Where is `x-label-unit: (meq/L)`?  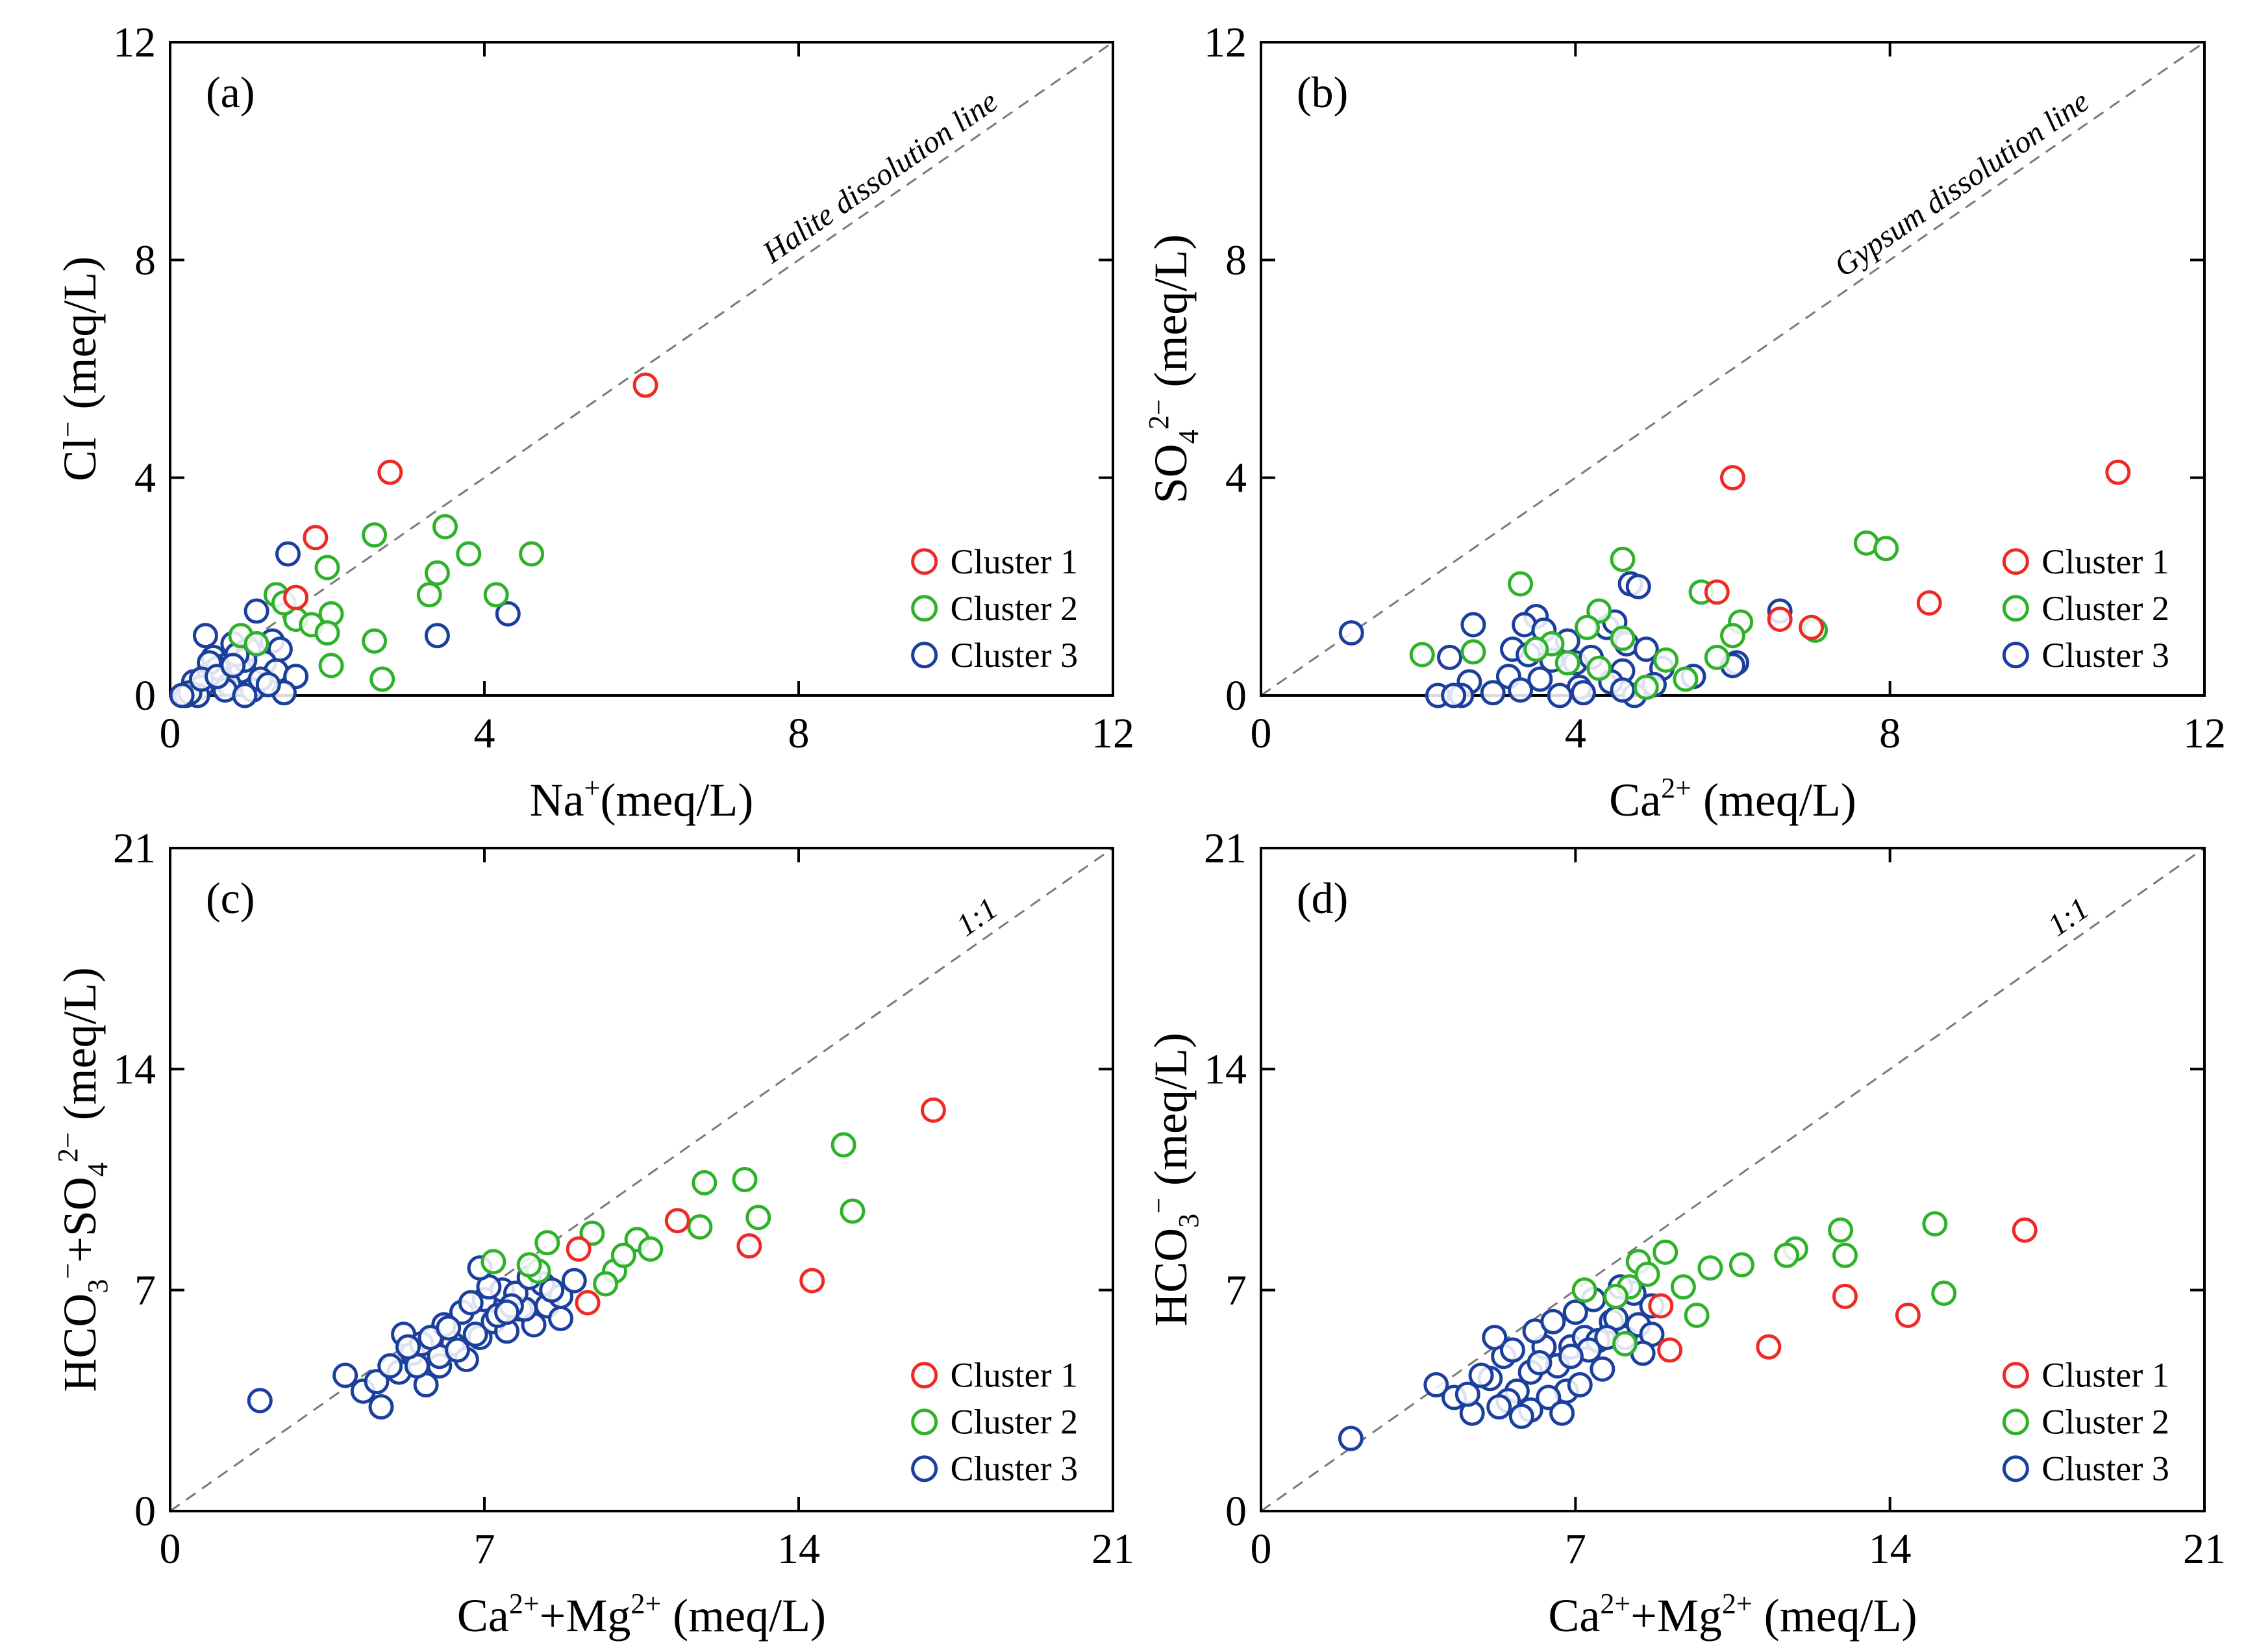 x-label-unit: (meq/L) is located at coordinates (1835, 1616).